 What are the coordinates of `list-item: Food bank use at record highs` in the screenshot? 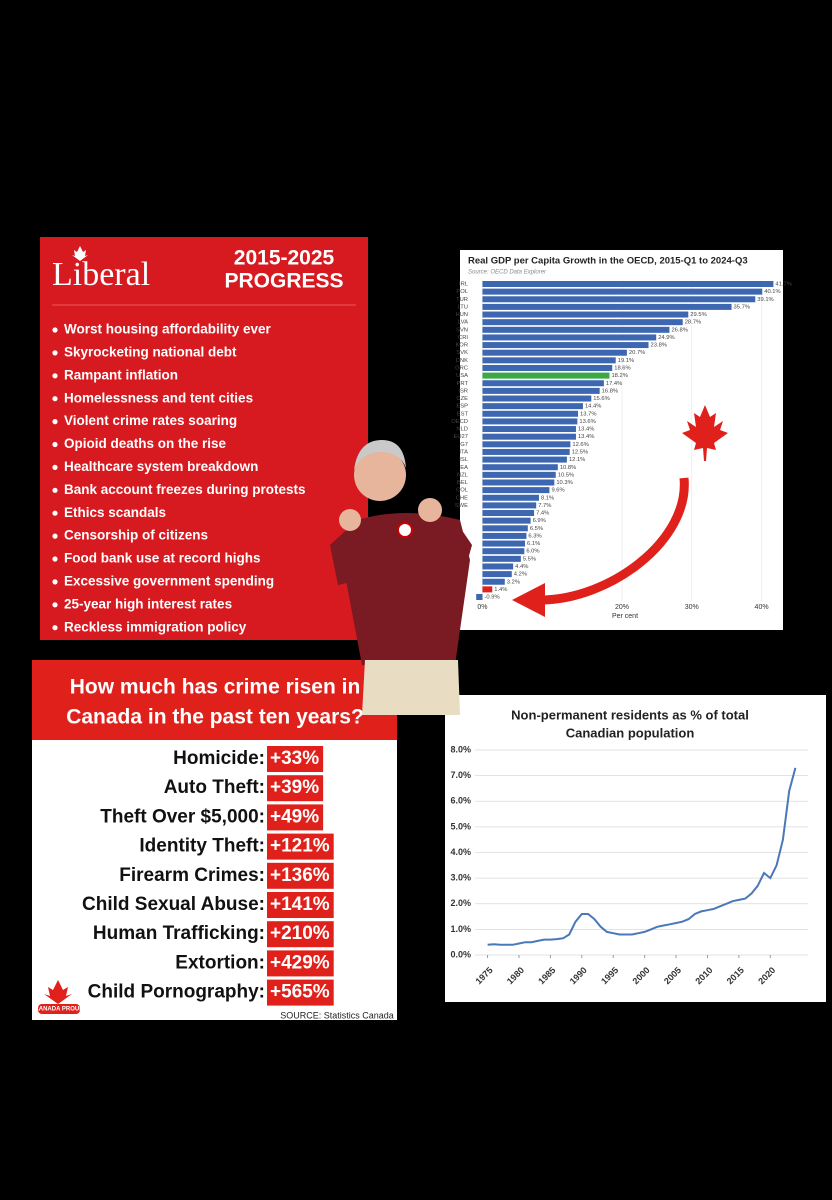 It's located at (162, 558).